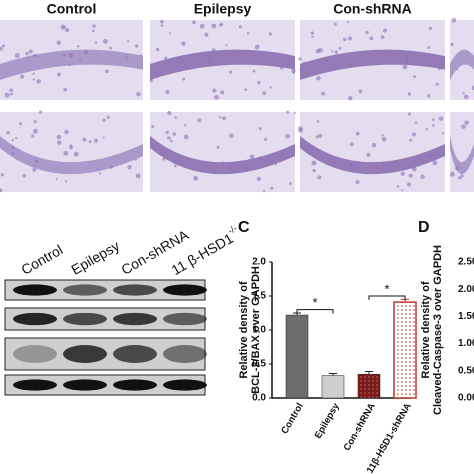 The image size is (474, 474). I want to click on significance-bracket, so click(387, 297).